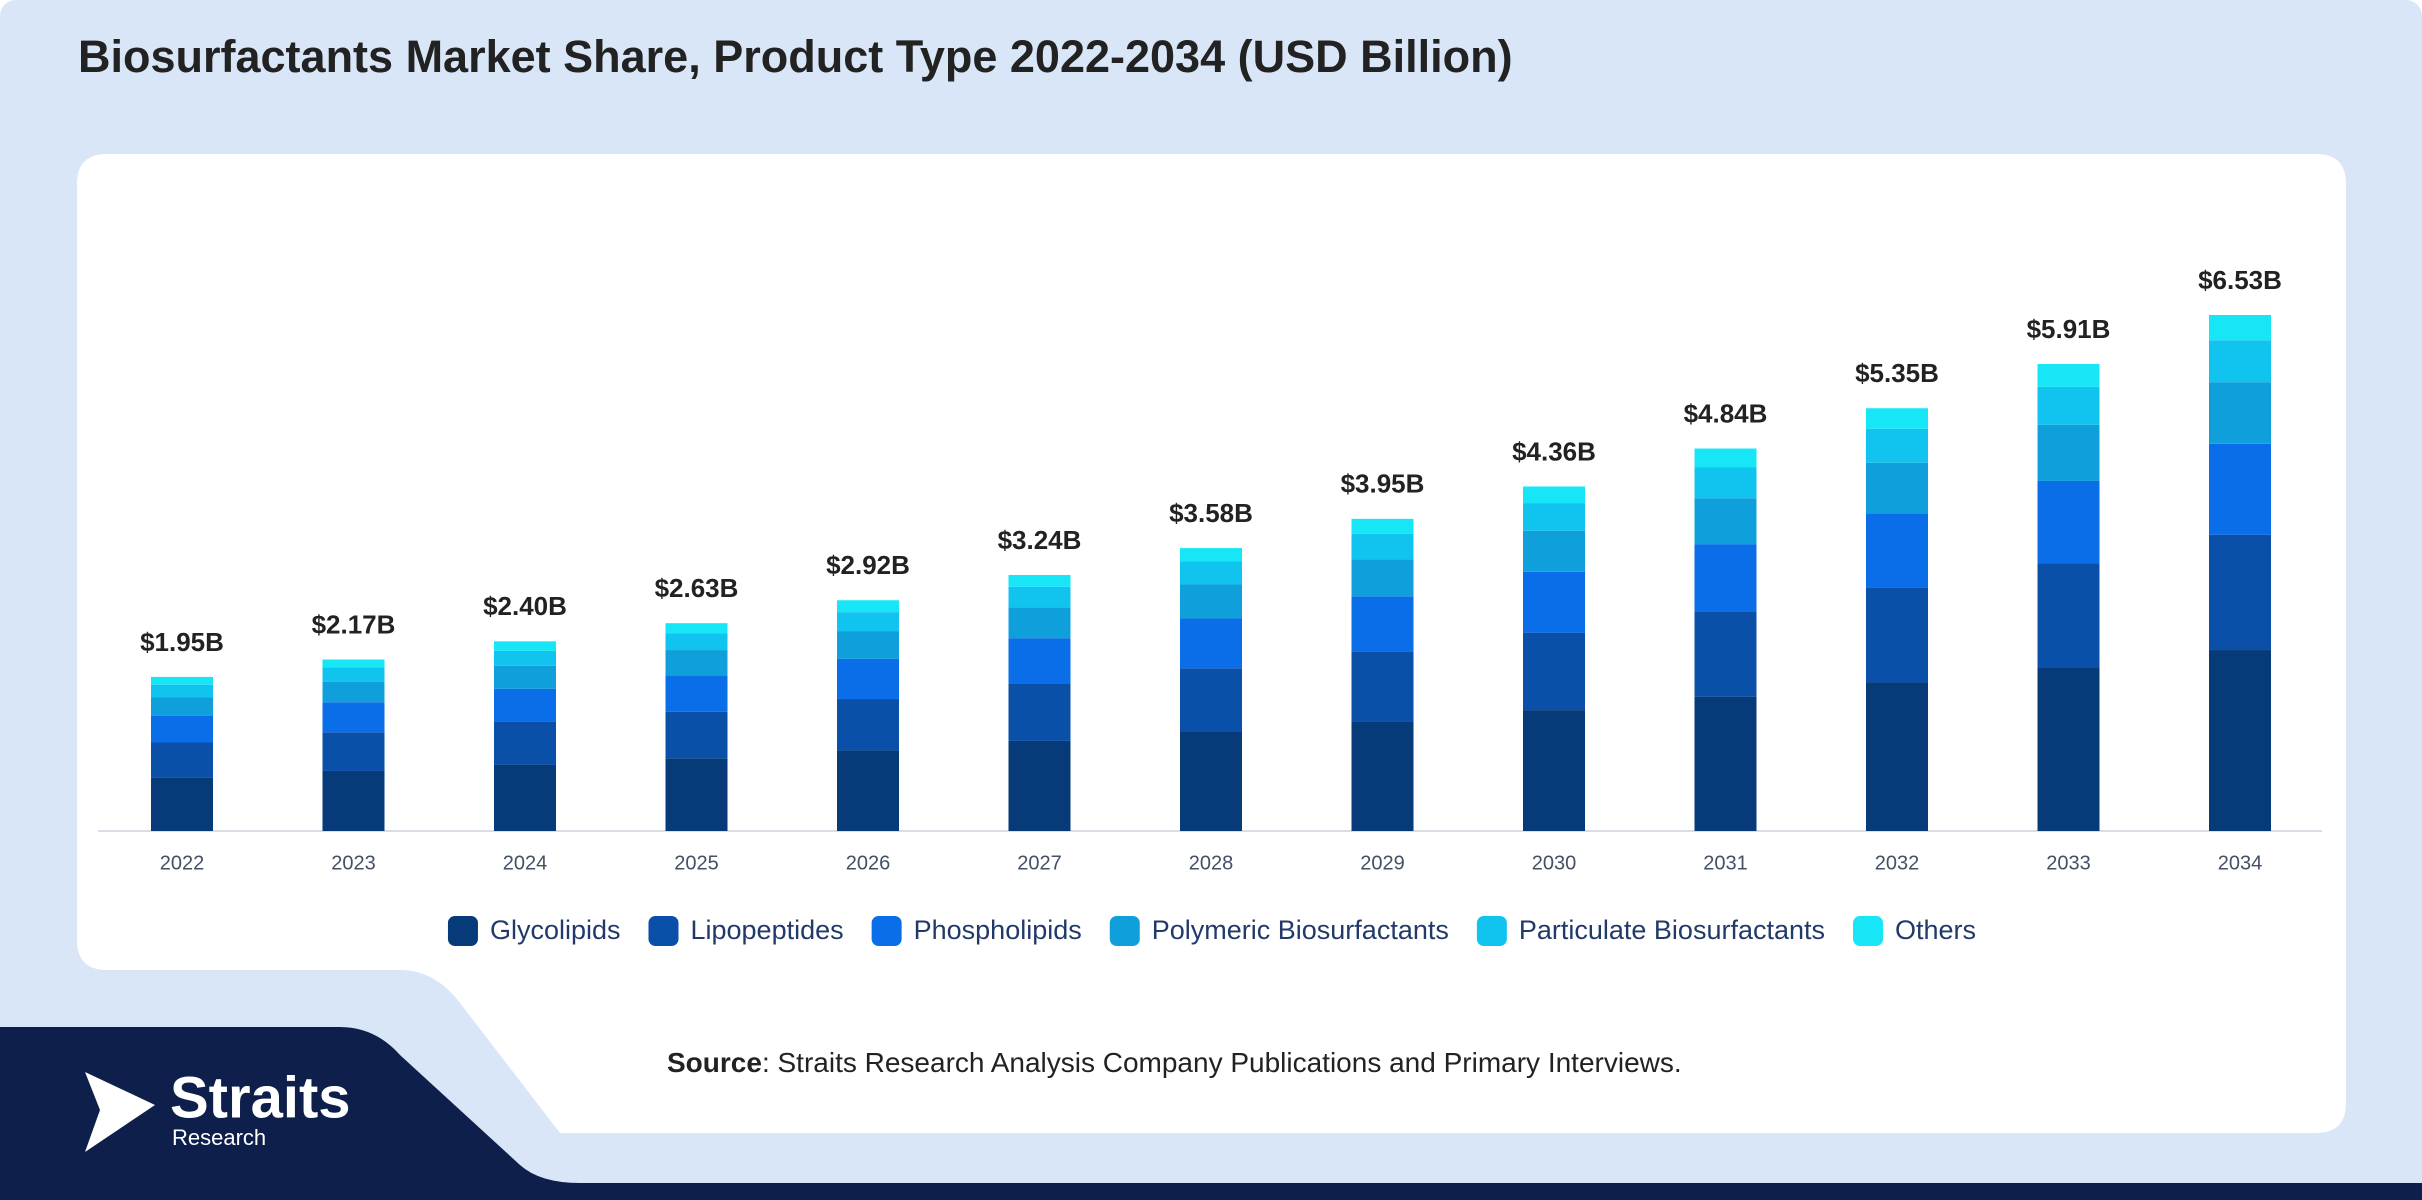 This screenshot has width=2422, height=1200. Describe the element at coordinates (182, 863) in the screenshot. I see `x-tick-label: 2022` at that location.